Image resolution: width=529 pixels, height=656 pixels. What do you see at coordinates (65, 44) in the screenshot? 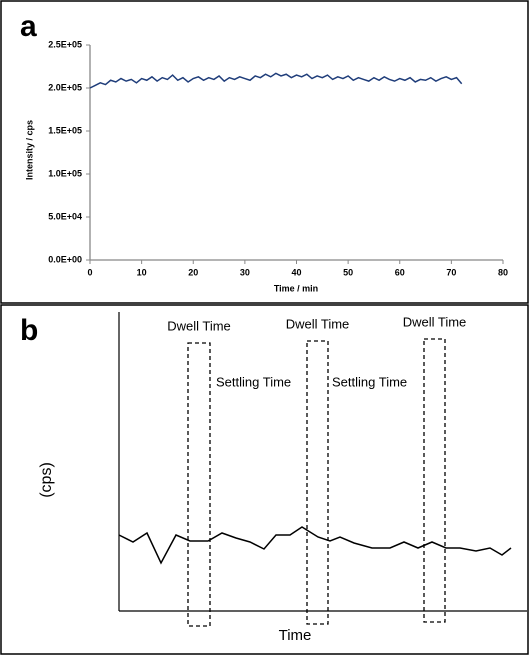
I see `y-tick-label: 2.5E+05` at bounding box center [65, 44].